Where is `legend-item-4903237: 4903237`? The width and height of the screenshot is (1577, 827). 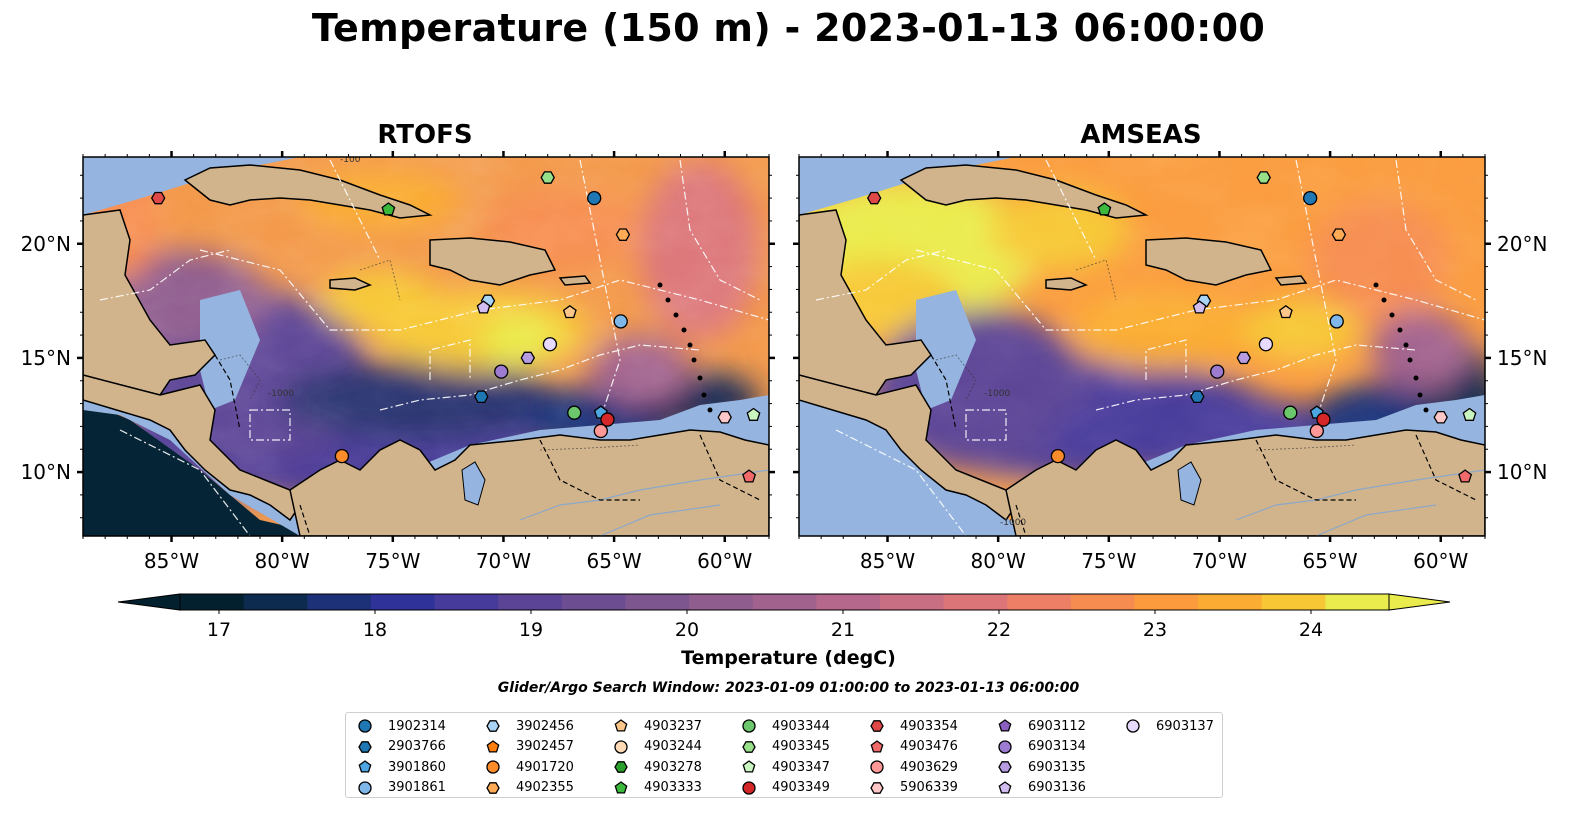
legend-item-4903237: 4903237 is located at coordinates (676, 726).